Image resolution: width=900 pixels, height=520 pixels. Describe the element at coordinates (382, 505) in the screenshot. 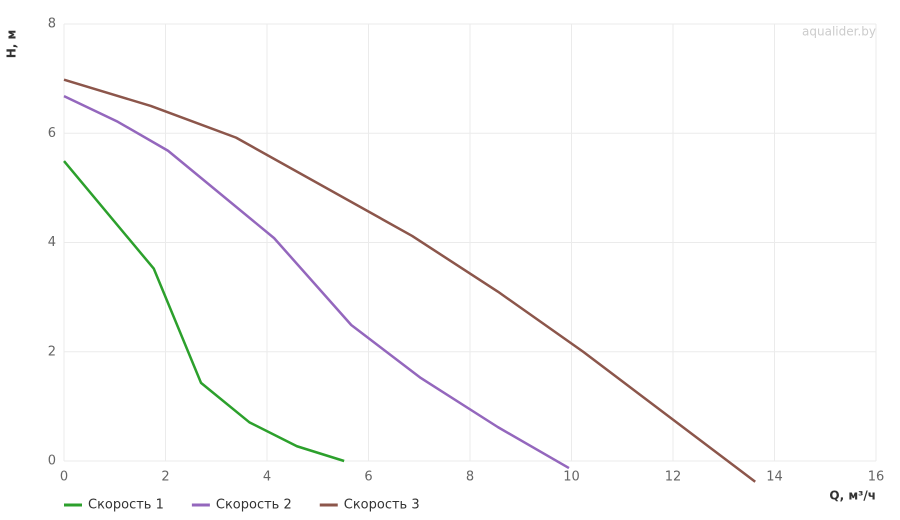

I see `legend-label: Скорость 3` at that location.